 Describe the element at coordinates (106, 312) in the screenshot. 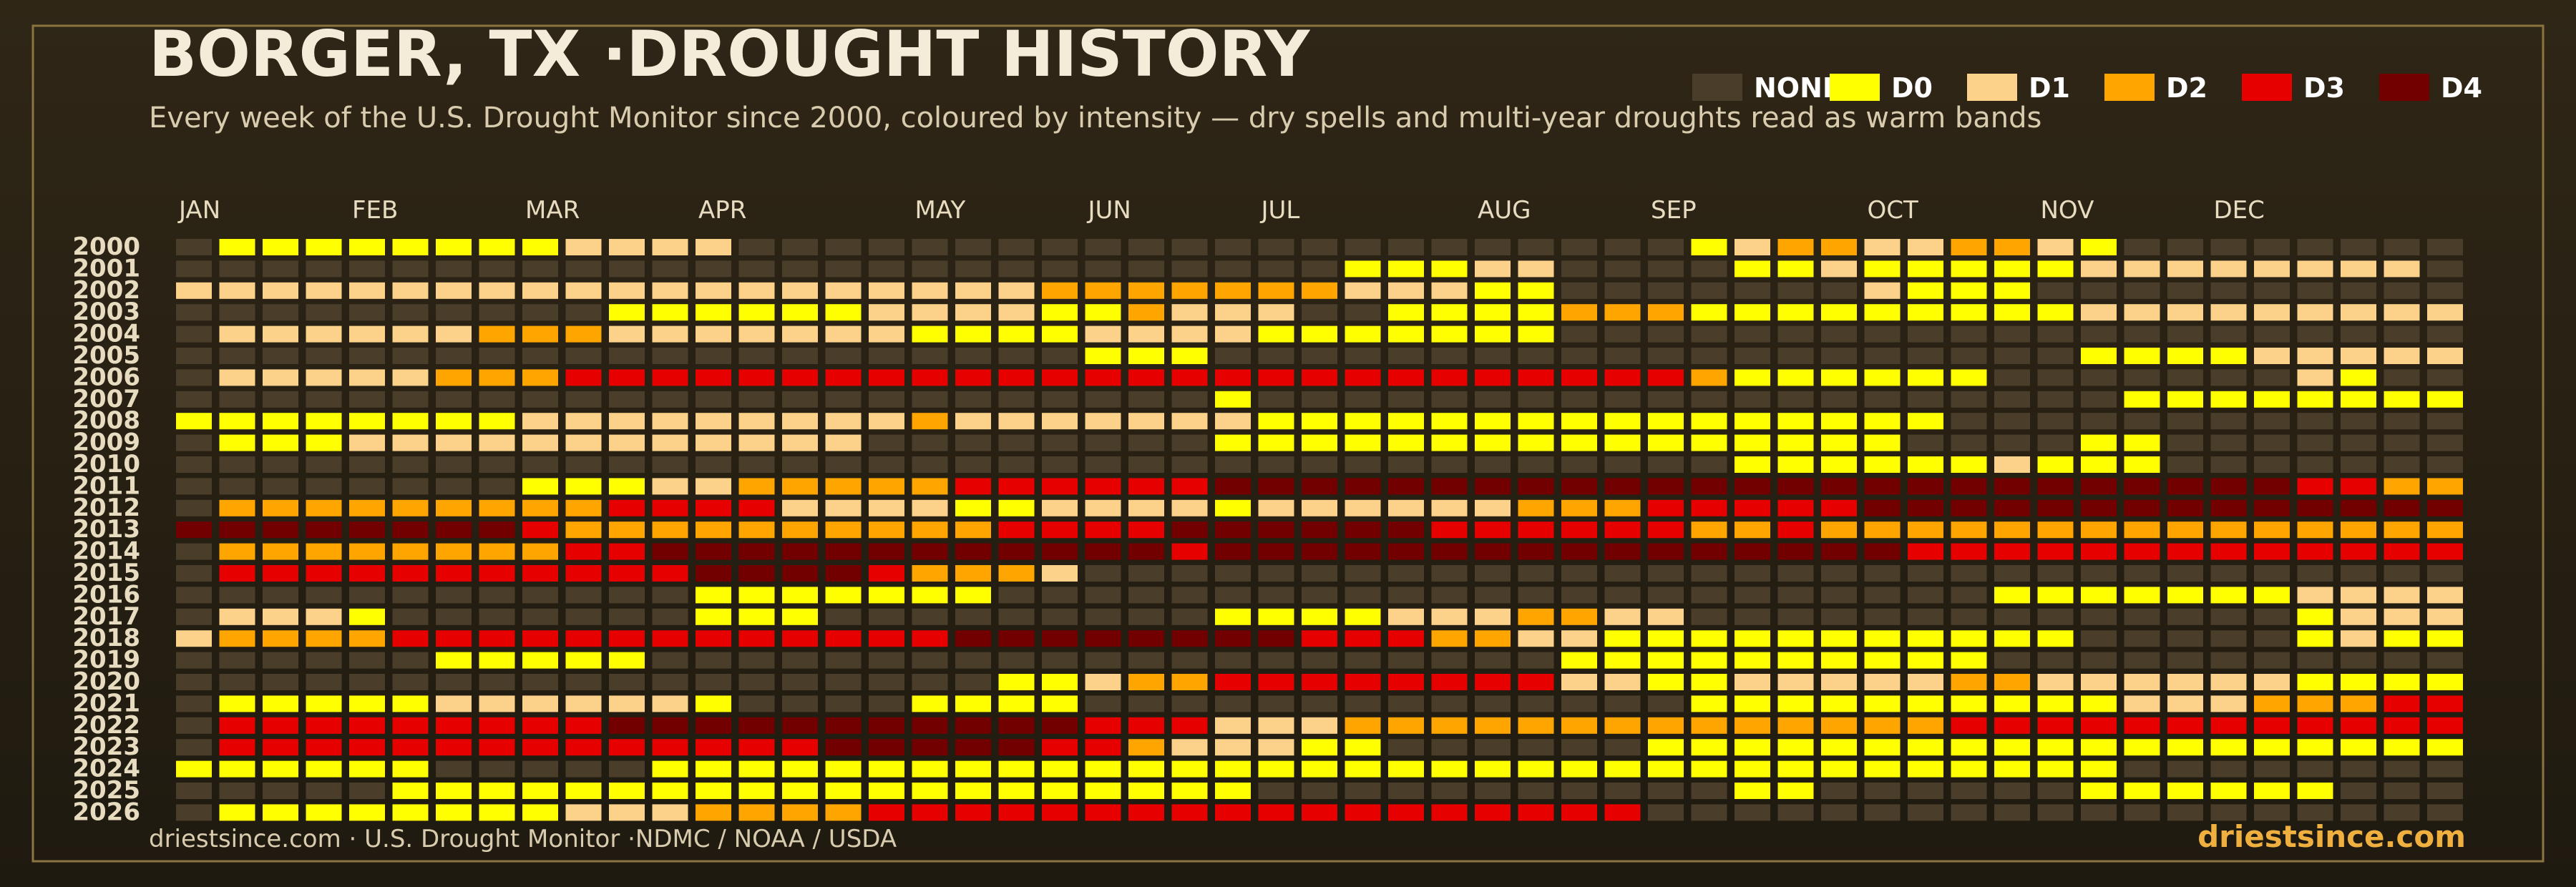

I see `year-label: 2003` at that location.